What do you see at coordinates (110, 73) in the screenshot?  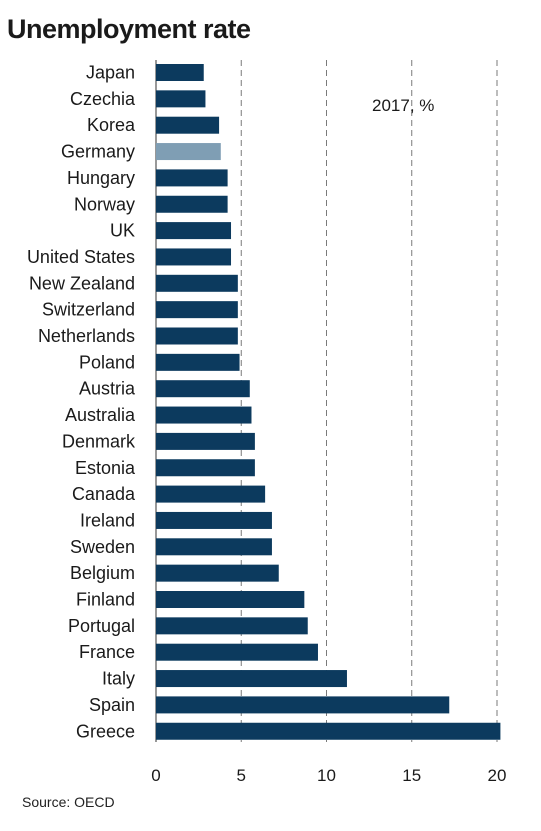 I see `category-label-japan: Japan` at bounding box center [110, 73].